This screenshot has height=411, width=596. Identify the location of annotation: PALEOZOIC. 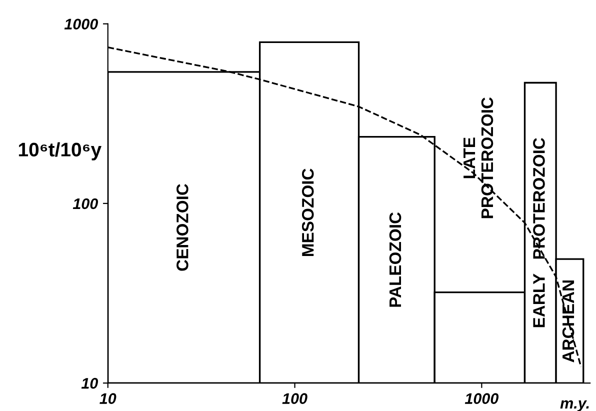
(395, 259).